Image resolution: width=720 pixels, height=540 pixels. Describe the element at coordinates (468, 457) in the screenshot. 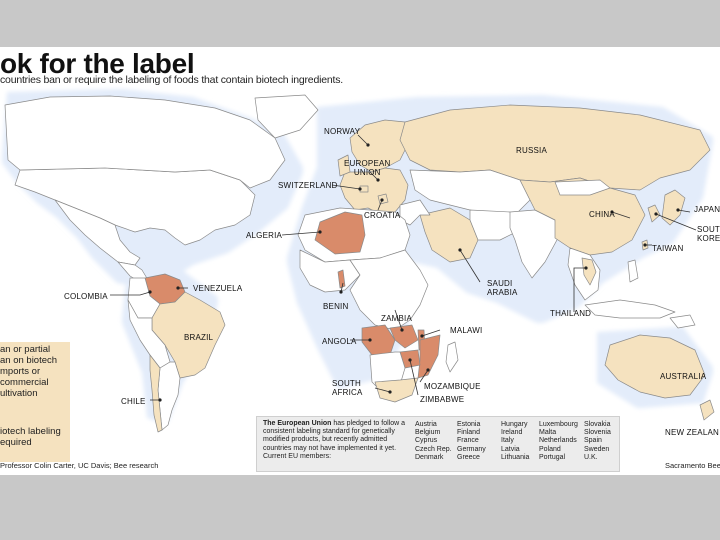

I see `eu-member: Greece` at that location.